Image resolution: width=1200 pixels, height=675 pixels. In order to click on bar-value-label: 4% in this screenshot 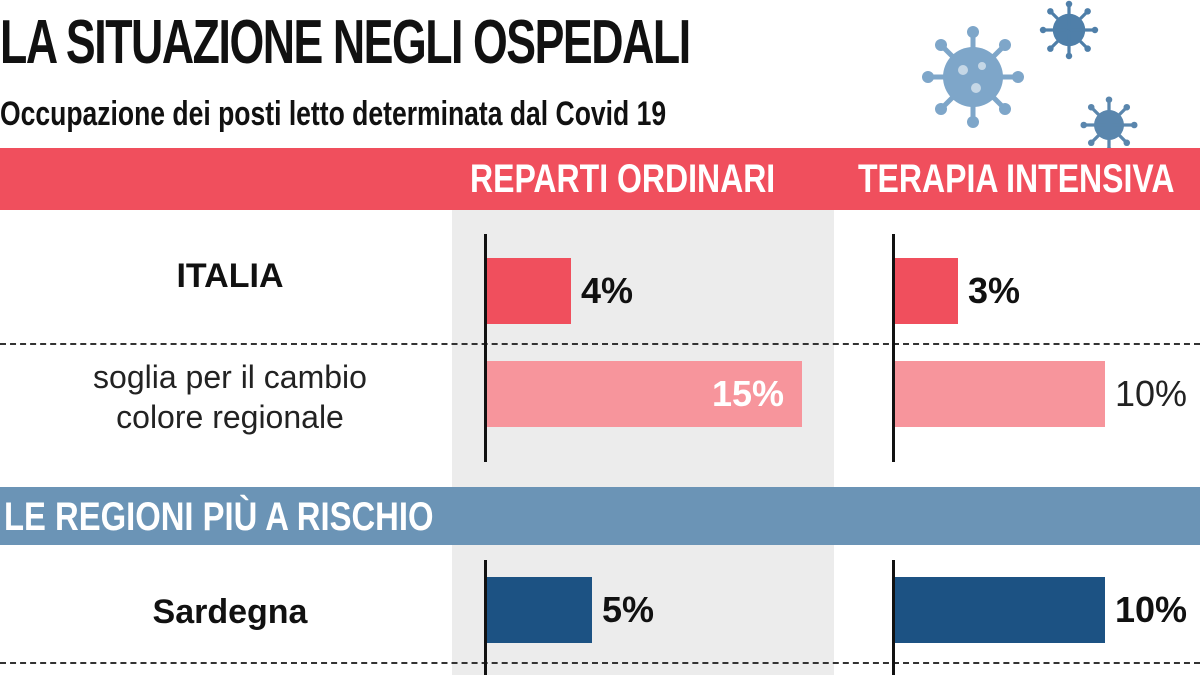, I will do `click(607, 290)`.